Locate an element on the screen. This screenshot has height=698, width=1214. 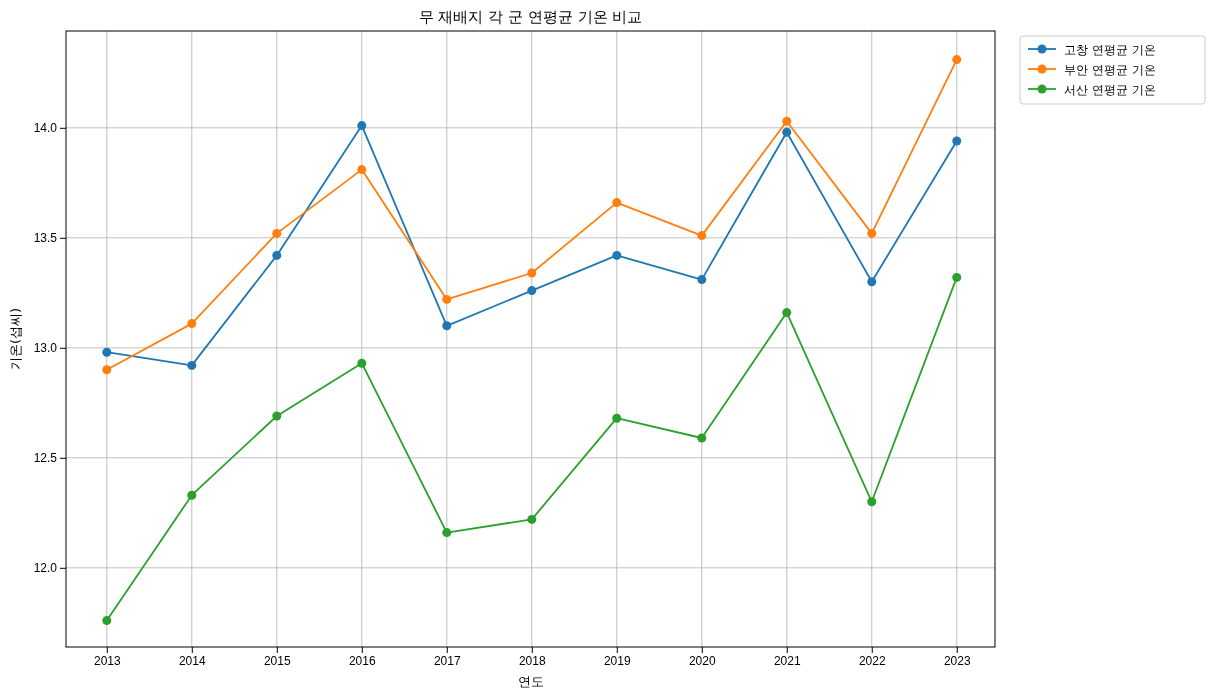
y-tick-label: 12.0 is located at coordinates (45, 568).